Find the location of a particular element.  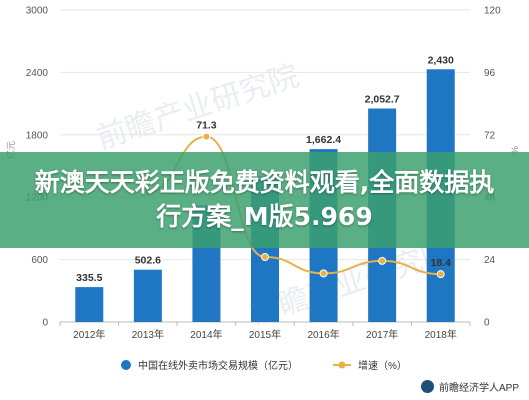

brand-logo-icon is located at coordinates (427, 386).